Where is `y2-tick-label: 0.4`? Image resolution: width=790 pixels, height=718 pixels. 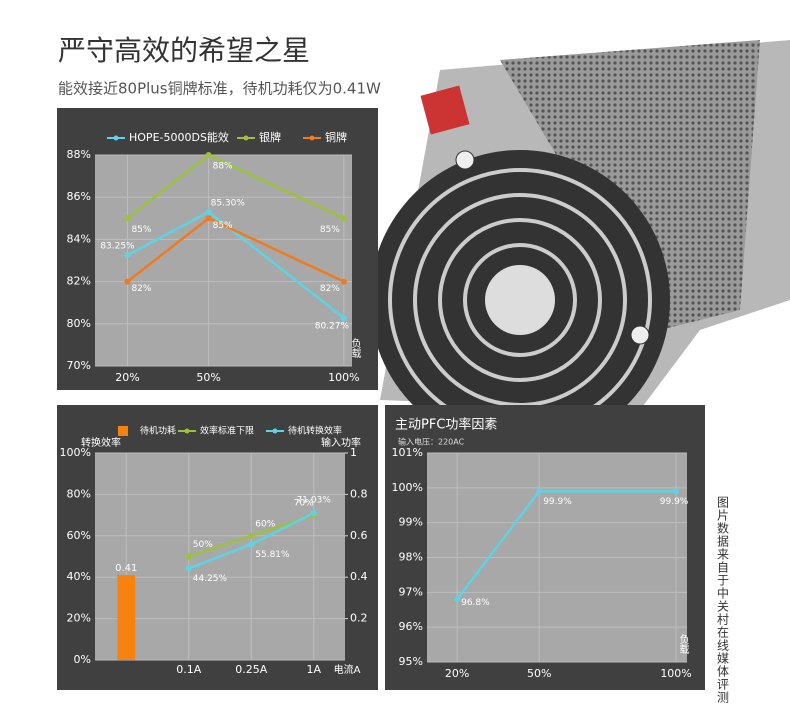 y2-tick-label: 0.4 is located at coordinates (359, 576).